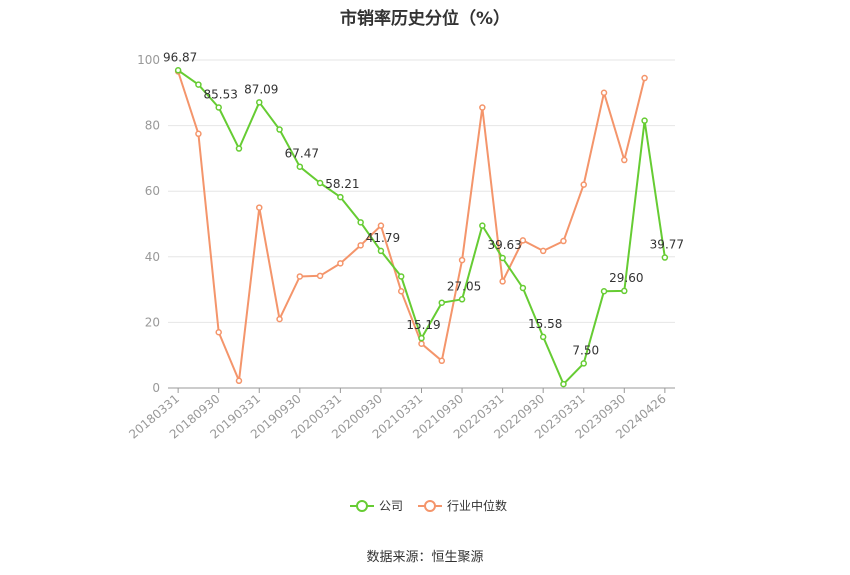 This screenshot has height=575, width=850. What do you see at coordinates (221, 94) in the screenshot?
I see `data-label: 85.53` at bounding box center [221, 94].